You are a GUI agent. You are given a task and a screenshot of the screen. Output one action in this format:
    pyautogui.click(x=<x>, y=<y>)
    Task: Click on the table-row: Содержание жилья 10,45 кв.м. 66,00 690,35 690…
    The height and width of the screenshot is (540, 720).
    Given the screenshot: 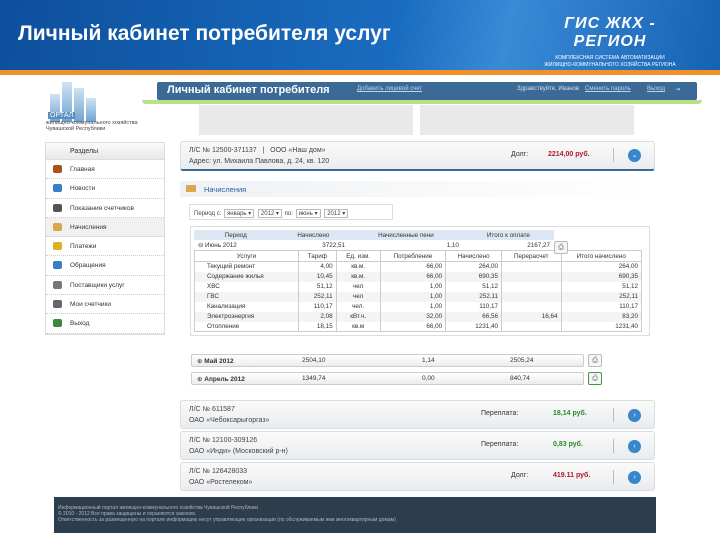 What is the action you would take?
    pyautogui.click(x=418, y=276)
    